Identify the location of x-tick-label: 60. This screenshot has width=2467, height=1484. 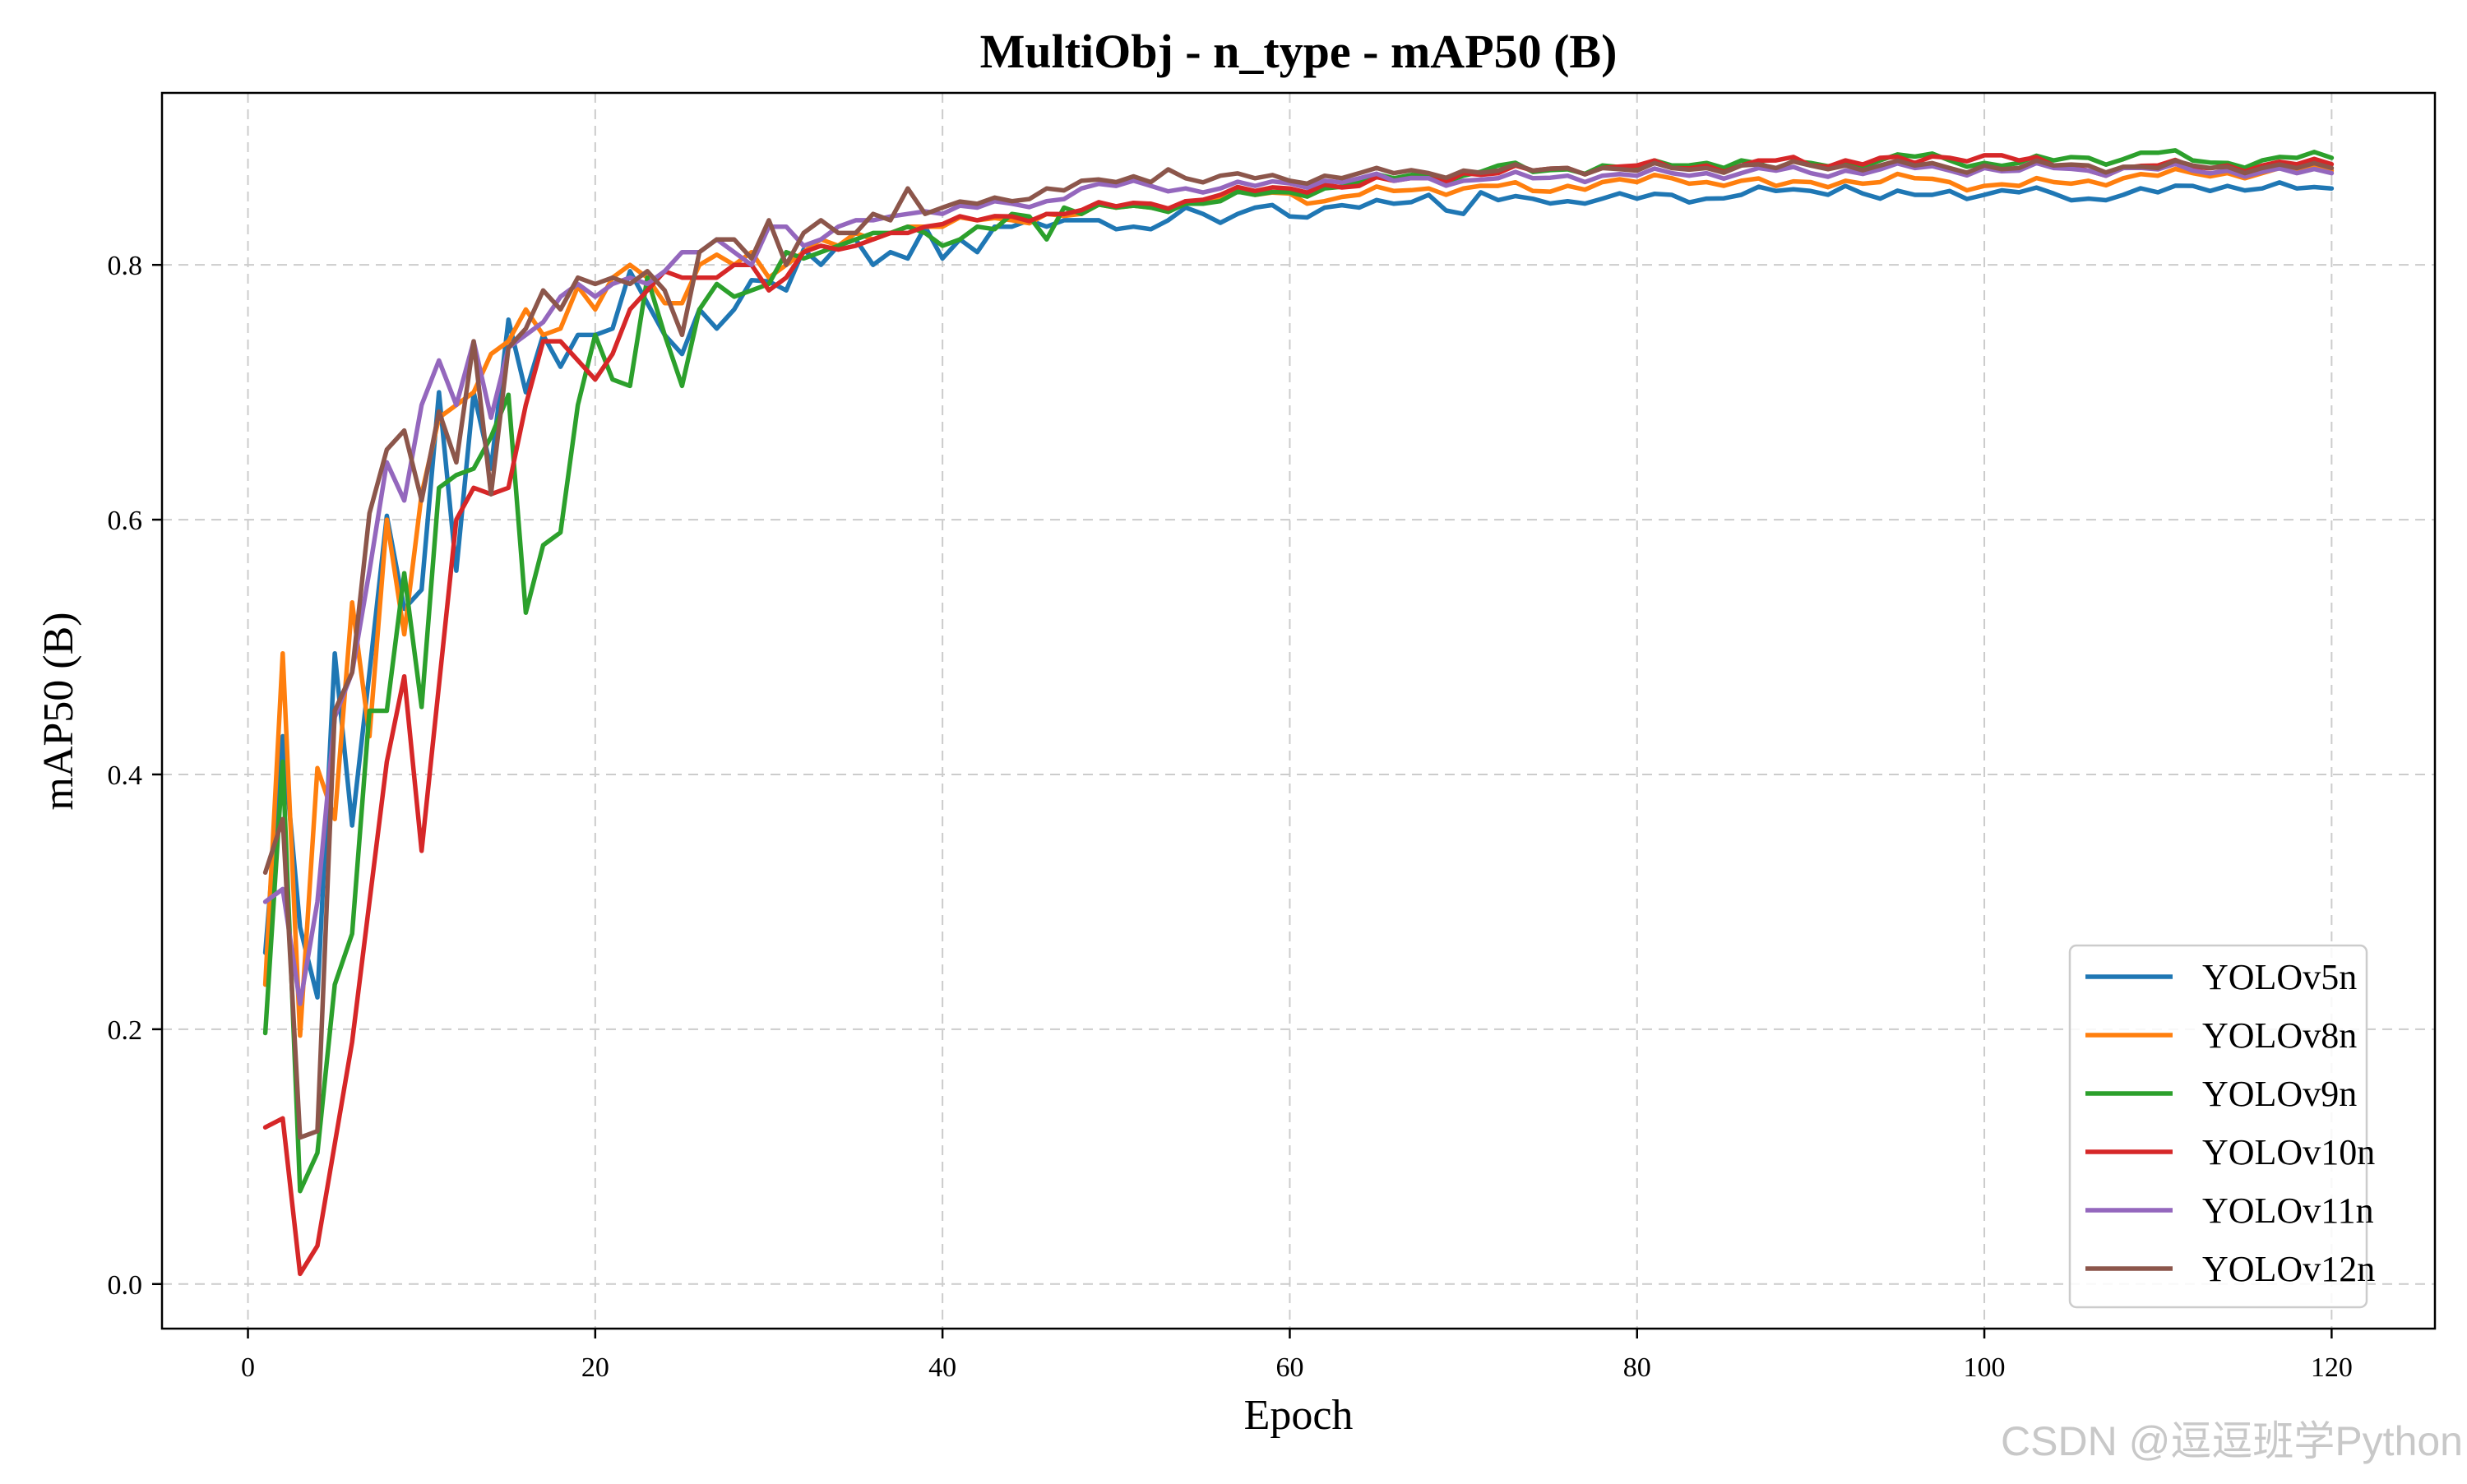
(1289, 1368).